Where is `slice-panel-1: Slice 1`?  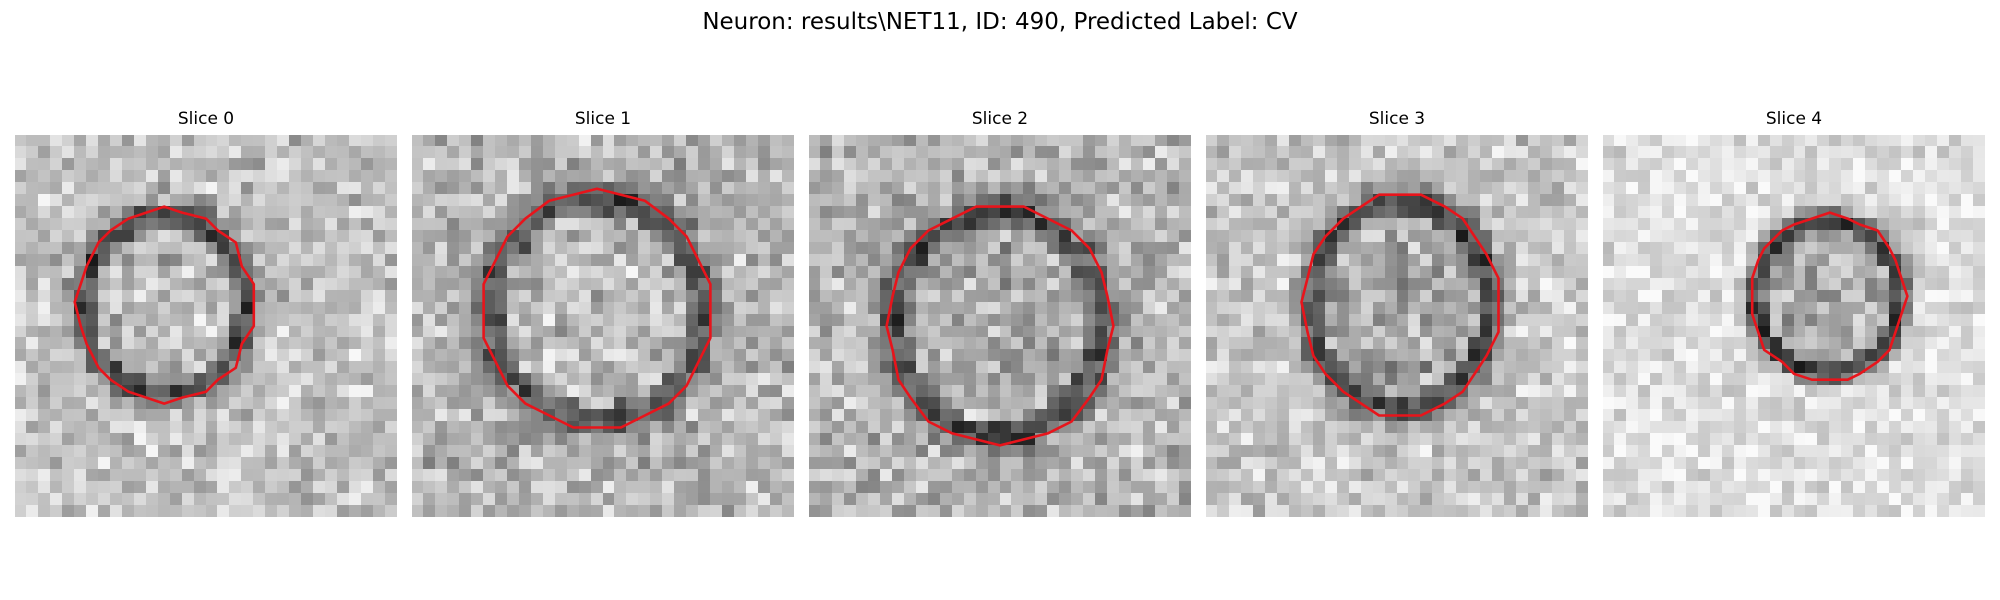
slice-panel-1: Slice 1 is located at coordinates (603, 314).